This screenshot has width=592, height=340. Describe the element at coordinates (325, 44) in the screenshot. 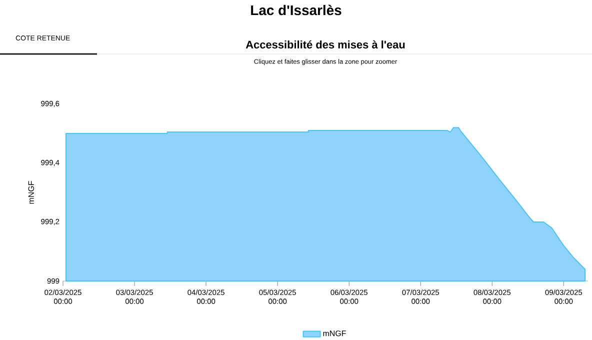

I see `chart-title: Accessibilité des mises à l'eau` at that location.